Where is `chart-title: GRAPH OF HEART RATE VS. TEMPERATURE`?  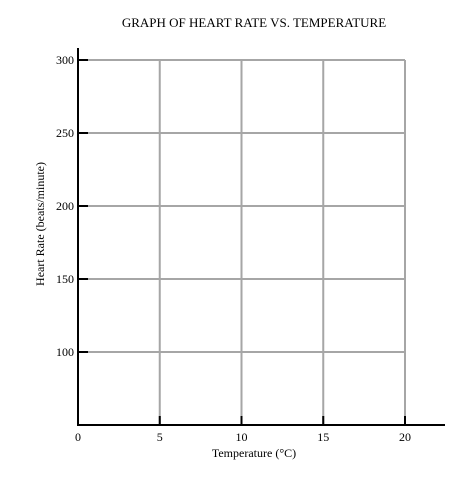
chart-title: GRAPH OF HEART RATE VS. TEMPERATURE is located at coordinates (254, 22).